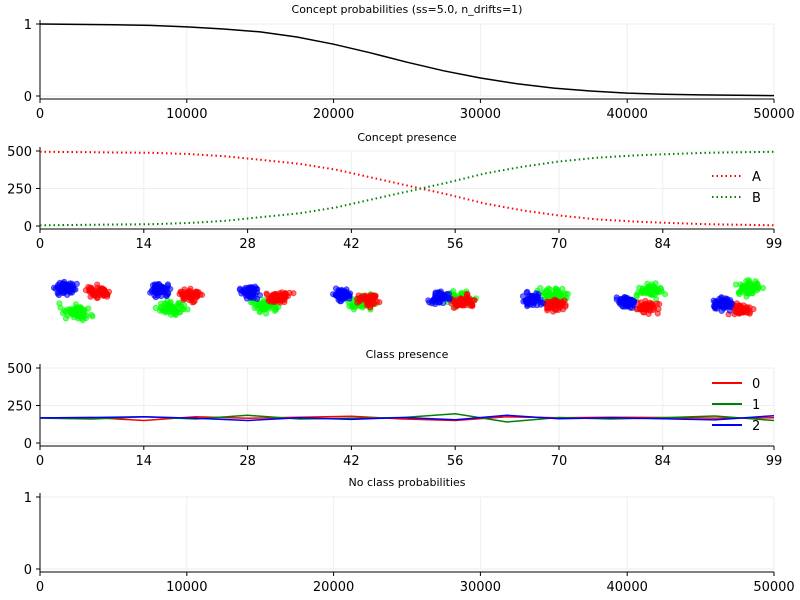  Describe the element at coordinates (663, 244) in the screenshot. I see `x-tick-label: 84` at that location.